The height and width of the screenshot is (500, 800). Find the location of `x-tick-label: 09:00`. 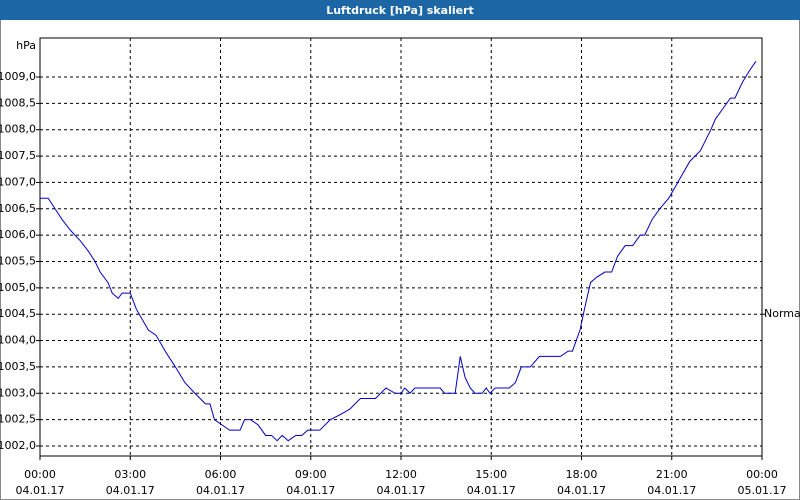

x-tick-label: 09:00 is located at coordinates (311, 474).